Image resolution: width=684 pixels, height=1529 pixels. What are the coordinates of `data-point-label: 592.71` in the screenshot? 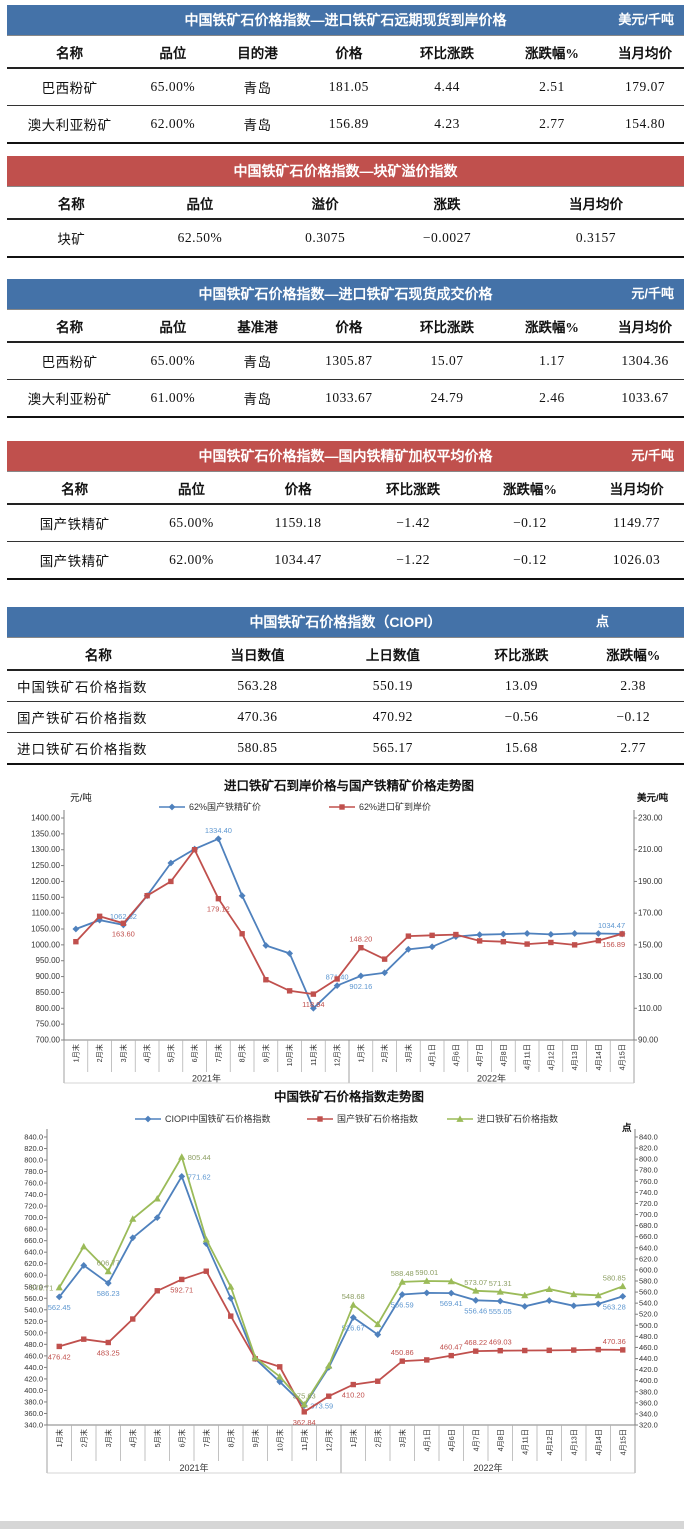 It's located at (181, 1289).